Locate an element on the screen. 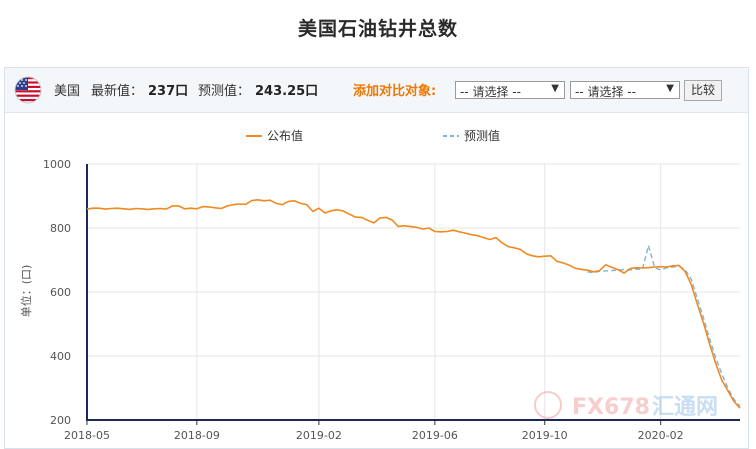 The width and height of the screenshot is (756, 449). x-tick-label: 2019-06 is located at coordinates (435, 435).